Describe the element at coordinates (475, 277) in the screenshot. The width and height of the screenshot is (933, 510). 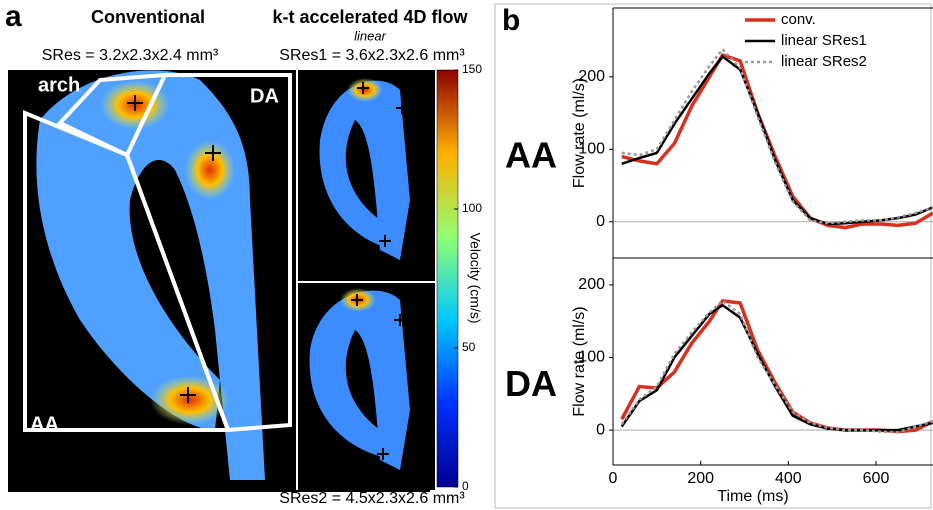
I see `colorbar-label: Velocity (cm/s)` at that location.